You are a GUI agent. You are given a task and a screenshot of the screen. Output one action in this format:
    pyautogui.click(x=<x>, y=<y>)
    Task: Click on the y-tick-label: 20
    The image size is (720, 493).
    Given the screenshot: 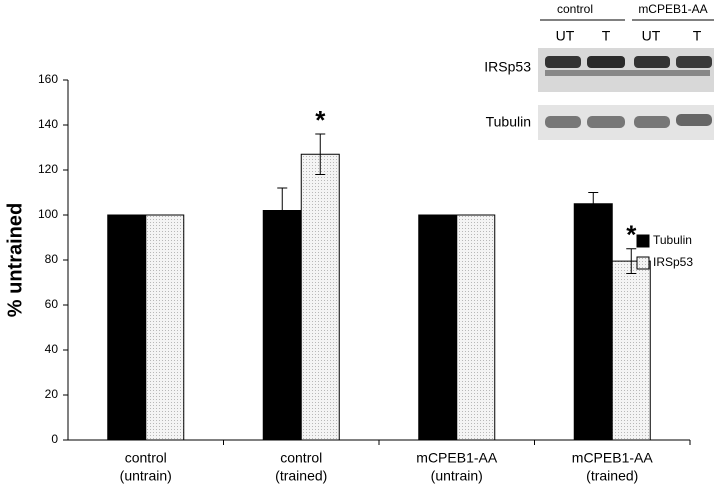 What is the action you would take?
    pyautogui.click(x=52, y=394)
    